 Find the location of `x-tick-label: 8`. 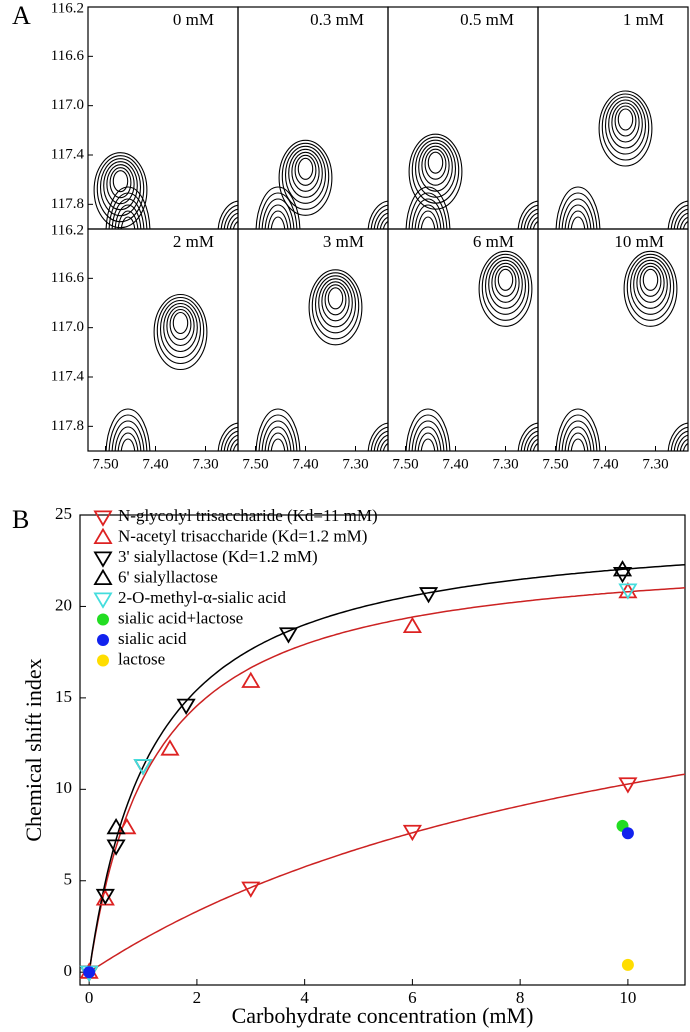

x-tick-label: 8 is located at coordinates (520, 997).